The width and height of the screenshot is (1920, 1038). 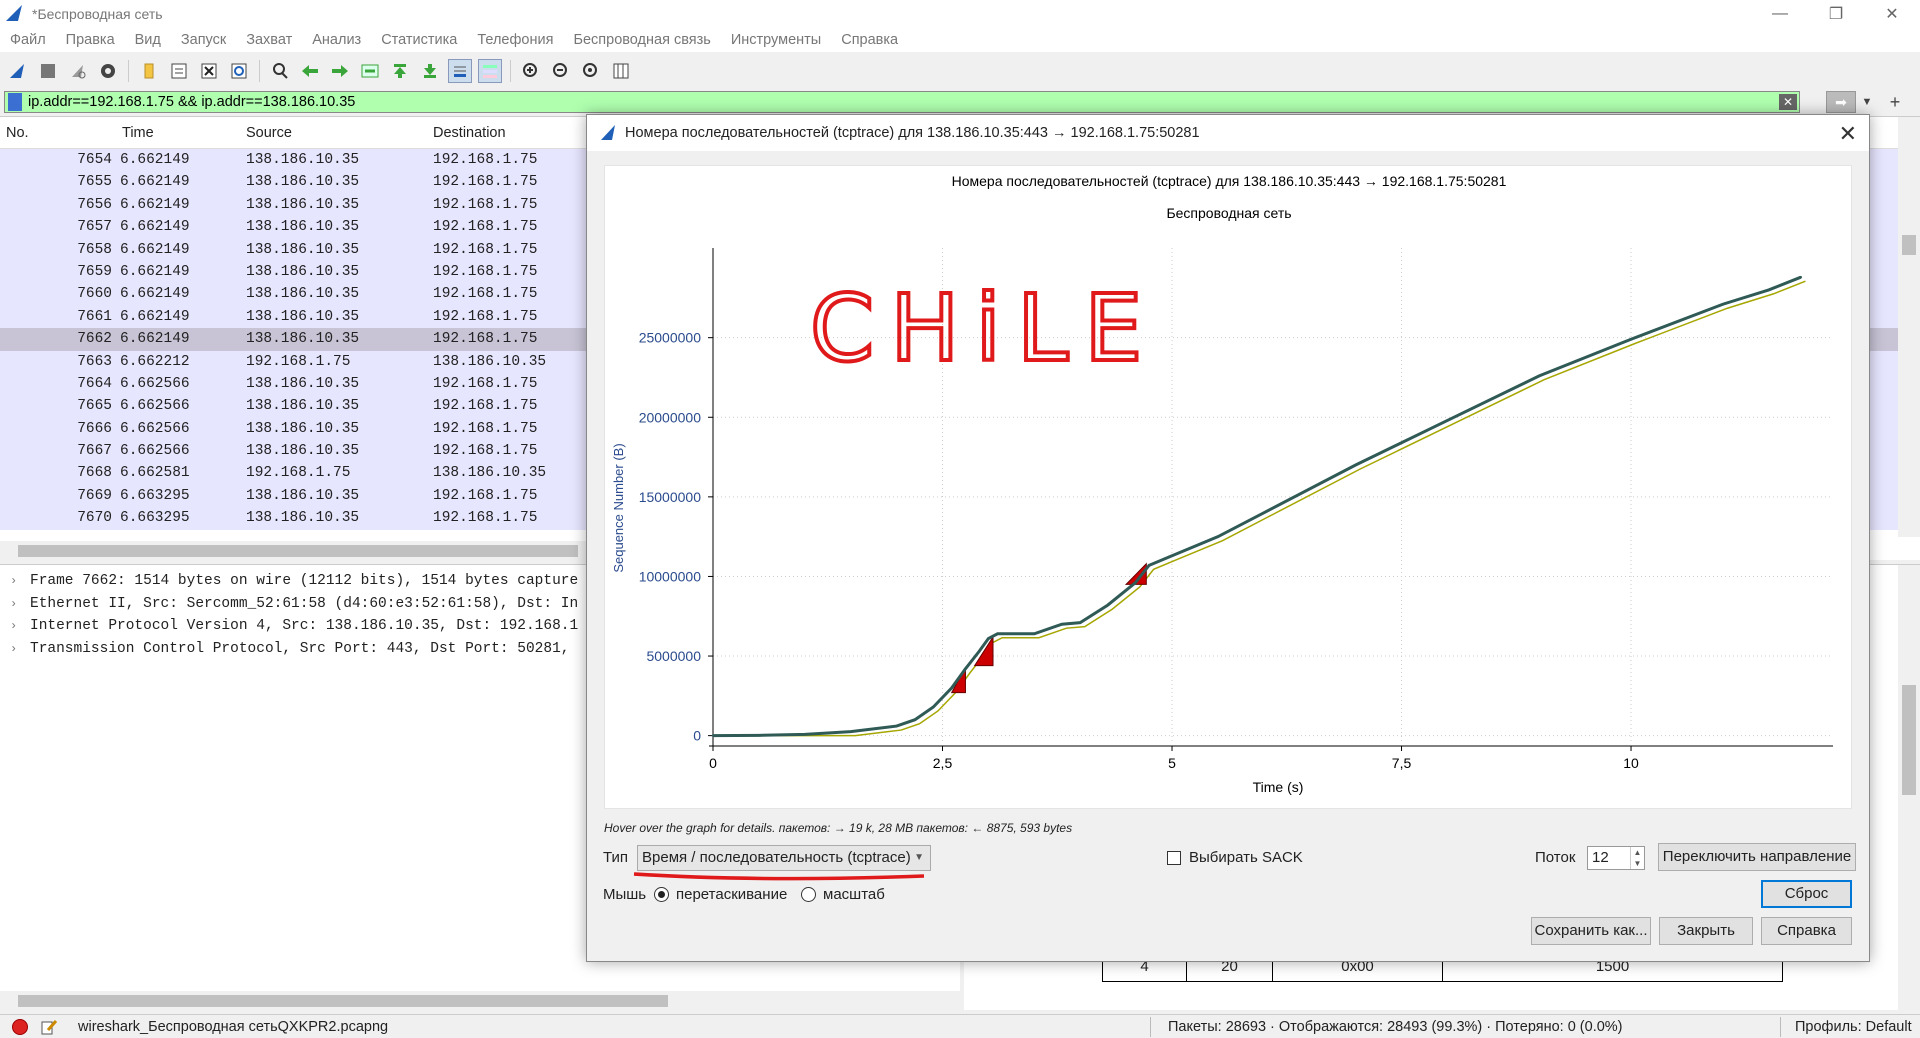 I want to click on menu-edit: Правка, so click(x=90, y=40).